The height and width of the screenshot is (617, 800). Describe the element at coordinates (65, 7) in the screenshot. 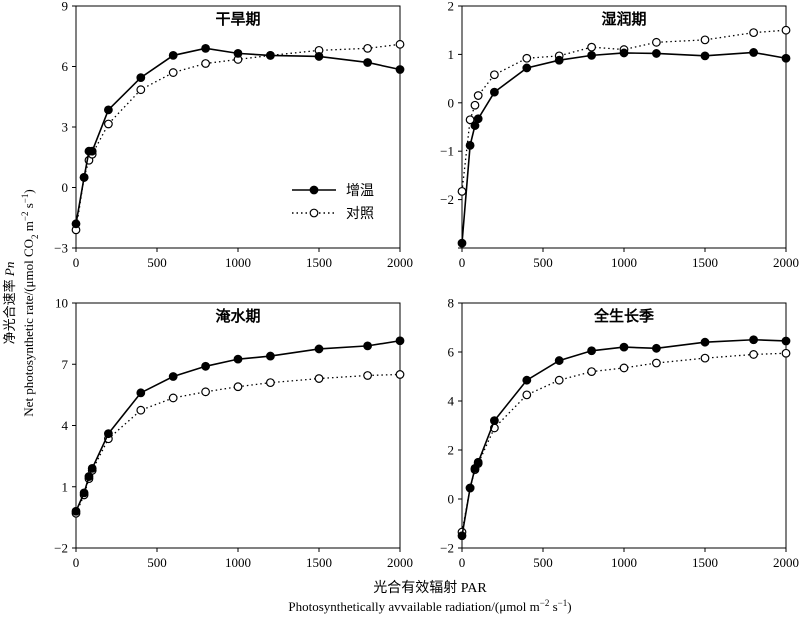

I see `y-tick-label: 9` at that location.